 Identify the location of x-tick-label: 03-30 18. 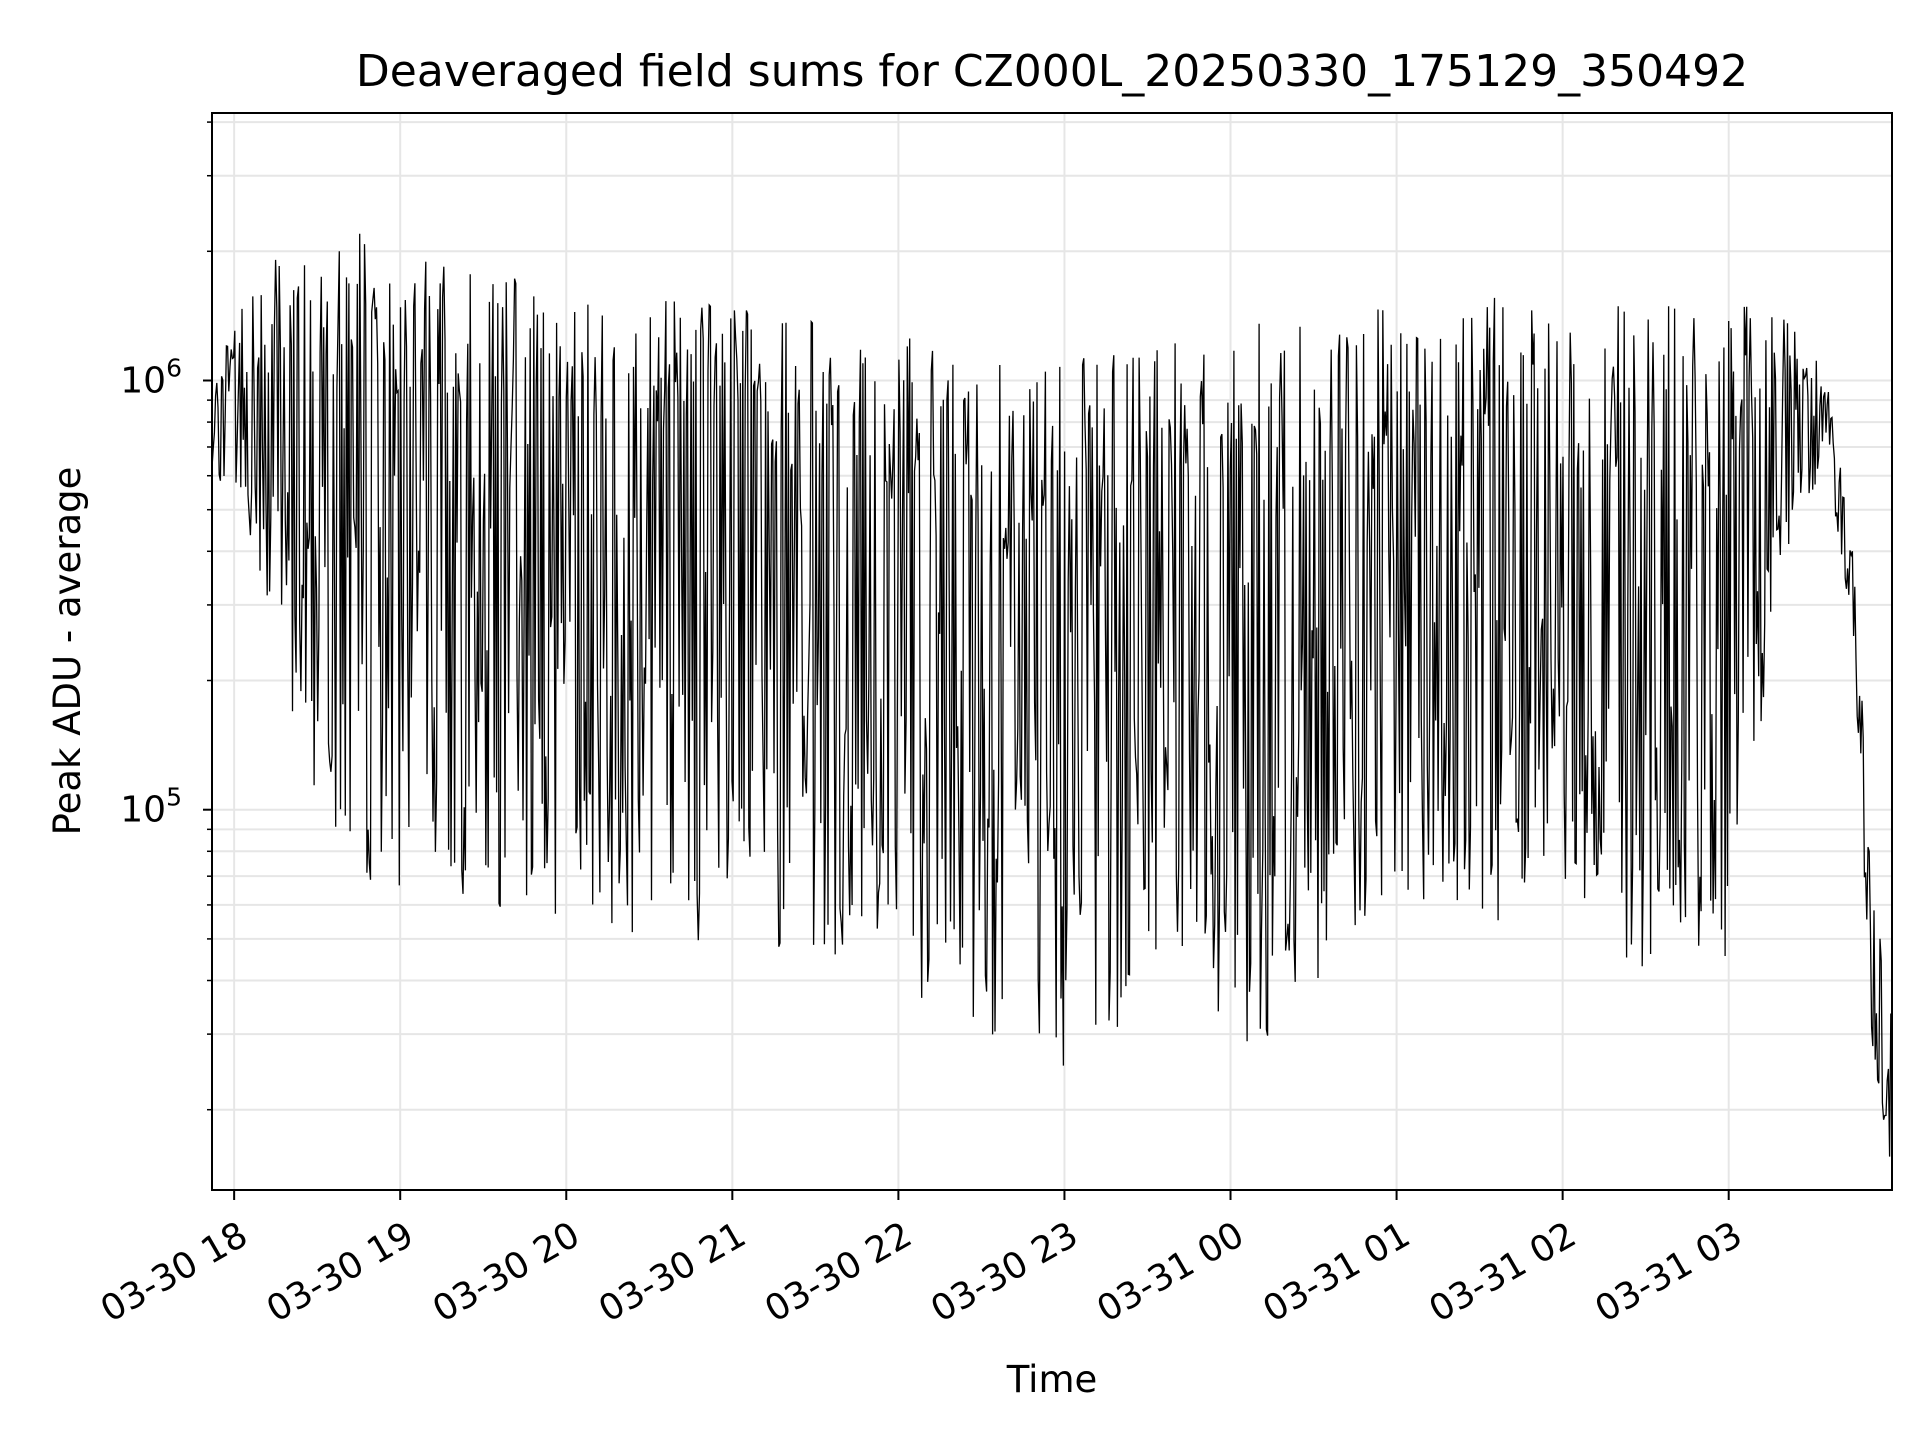
(174, 1272).